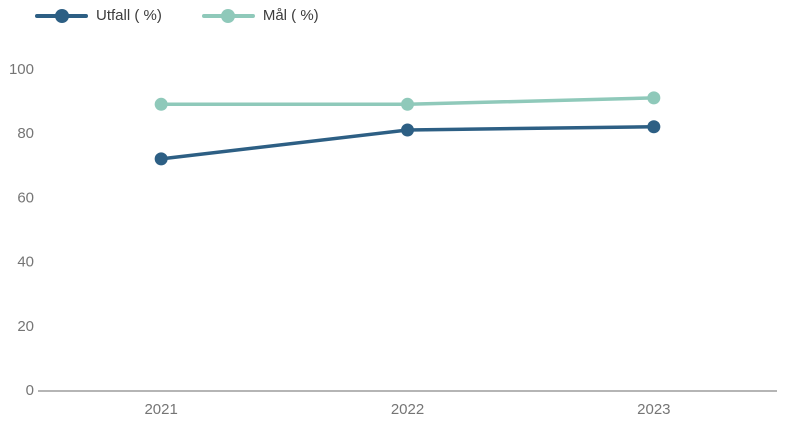 The image size is (799, 434). I want to click on legend-label-mal: Mål ( %), so click(290, 15).